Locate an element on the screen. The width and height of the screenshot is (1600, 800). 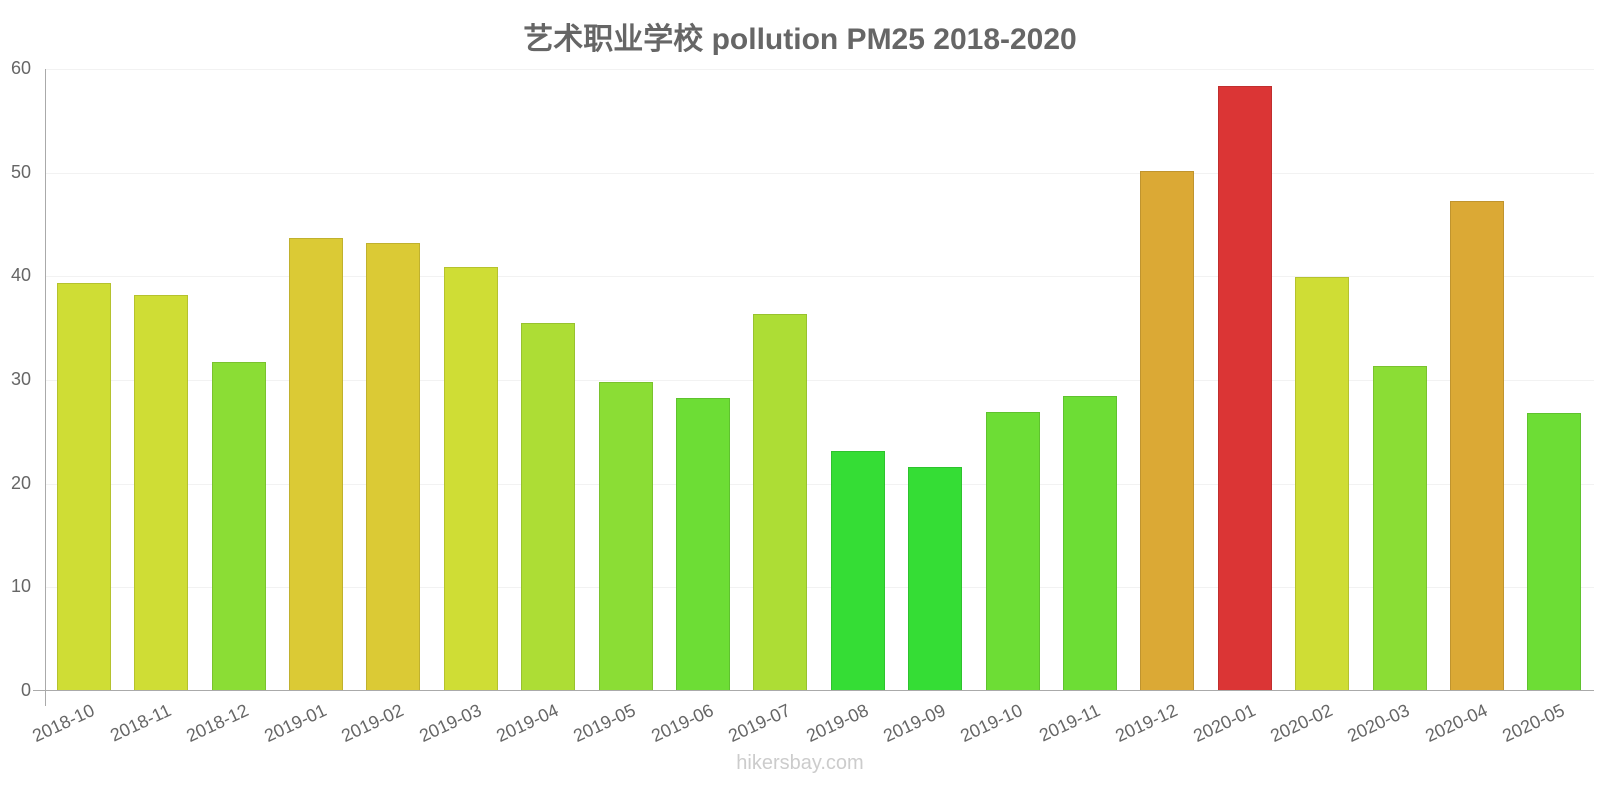
y-tick-label: 30 is located at coordinates (20, 379).